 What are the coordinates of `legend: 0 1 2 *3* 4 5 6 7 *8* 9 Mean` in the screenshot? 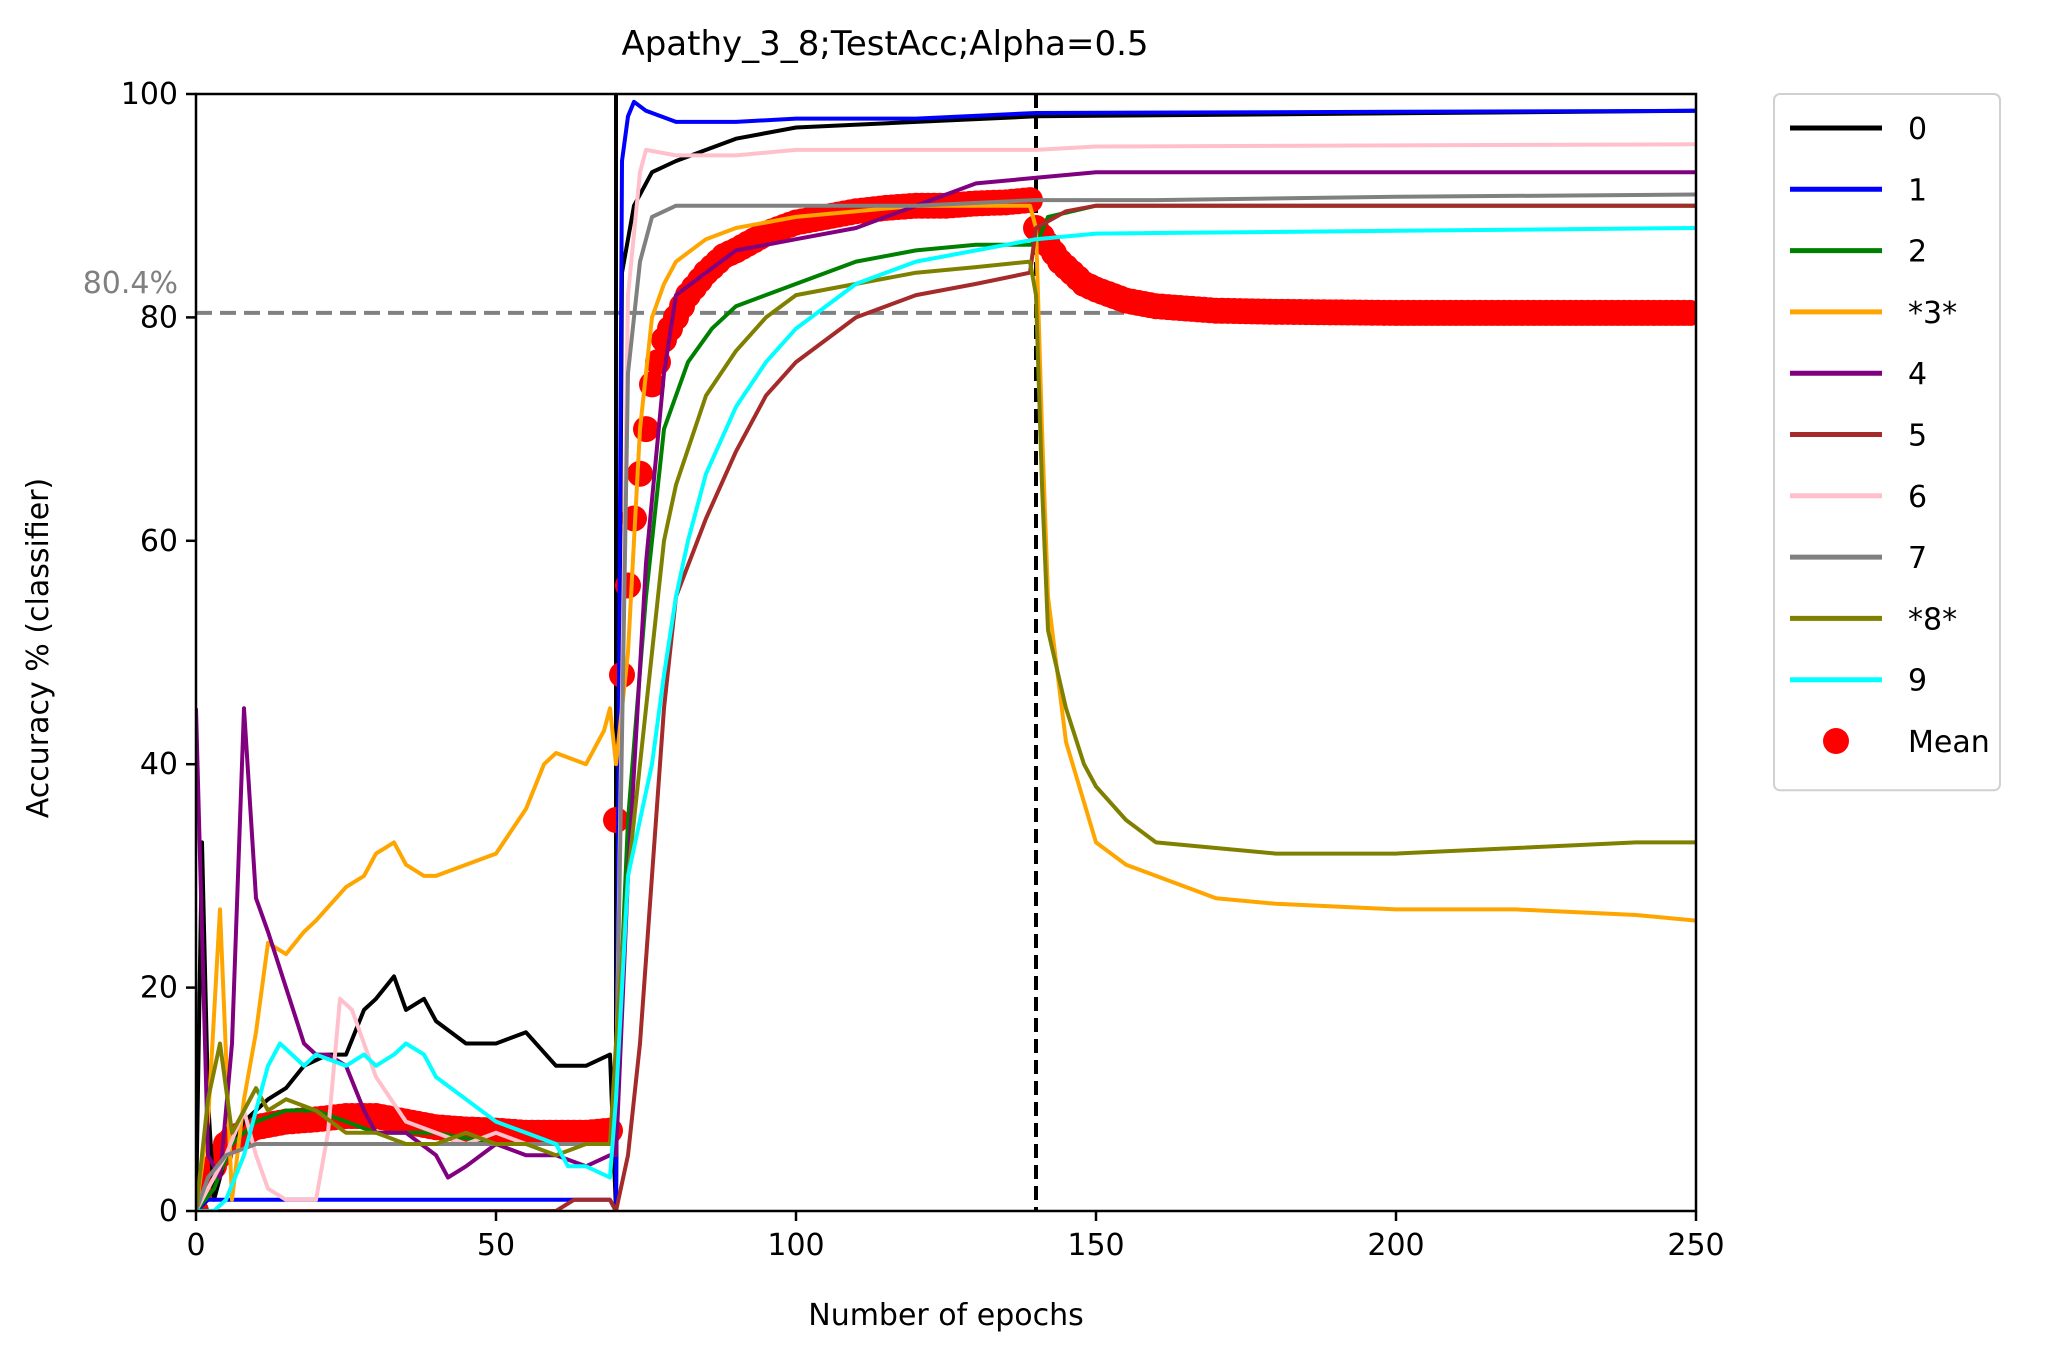 It's located at (1887, 442).